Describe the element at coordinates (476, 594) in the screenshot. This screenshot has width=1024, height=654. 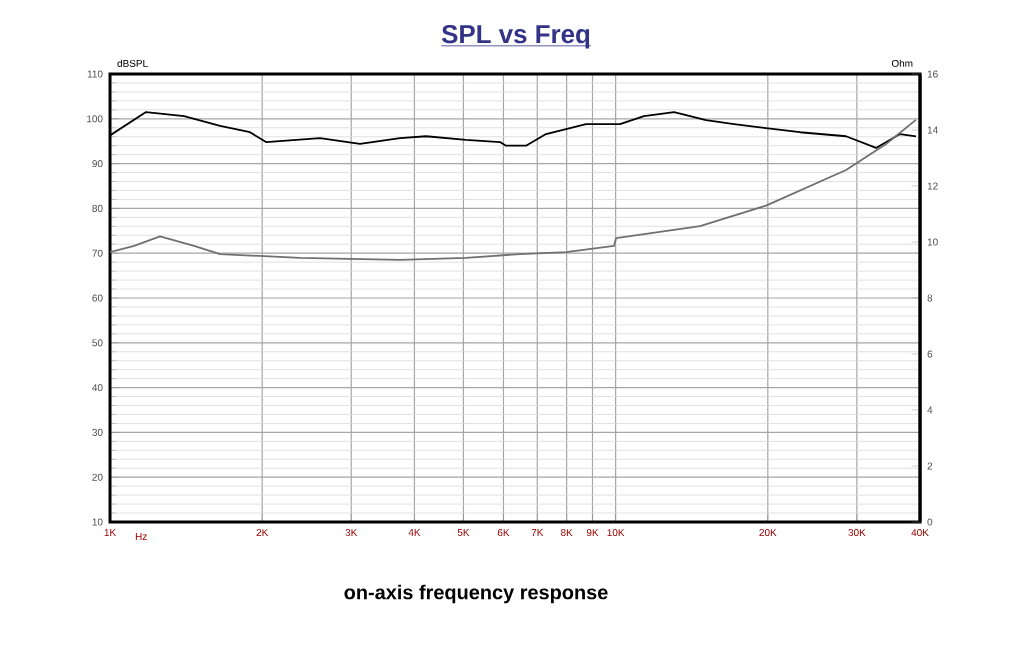
I see `text: on-axis frequency response` at that location.